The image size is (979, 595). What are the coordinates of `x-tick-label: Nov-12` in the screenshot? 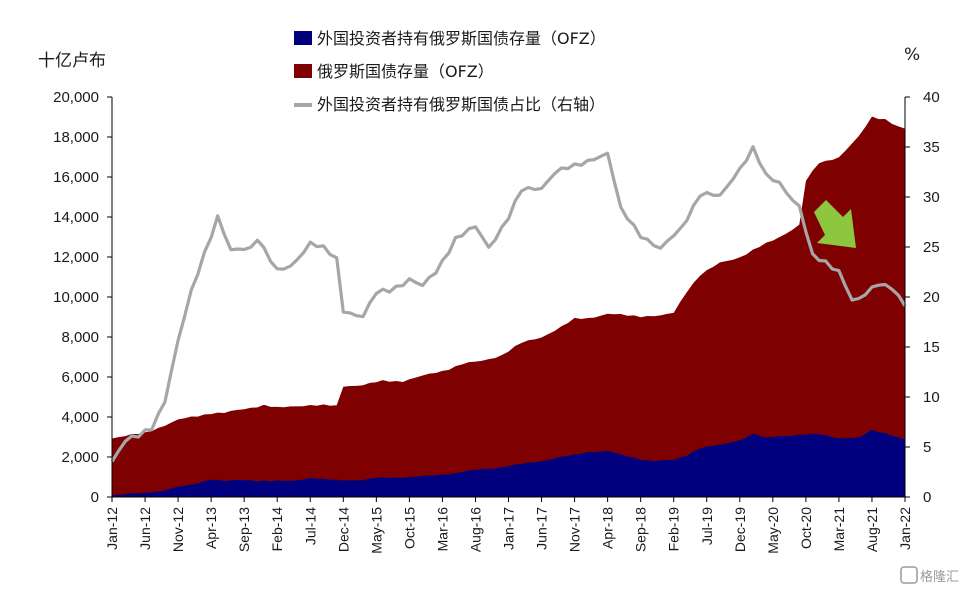 It's located at (178, 529).